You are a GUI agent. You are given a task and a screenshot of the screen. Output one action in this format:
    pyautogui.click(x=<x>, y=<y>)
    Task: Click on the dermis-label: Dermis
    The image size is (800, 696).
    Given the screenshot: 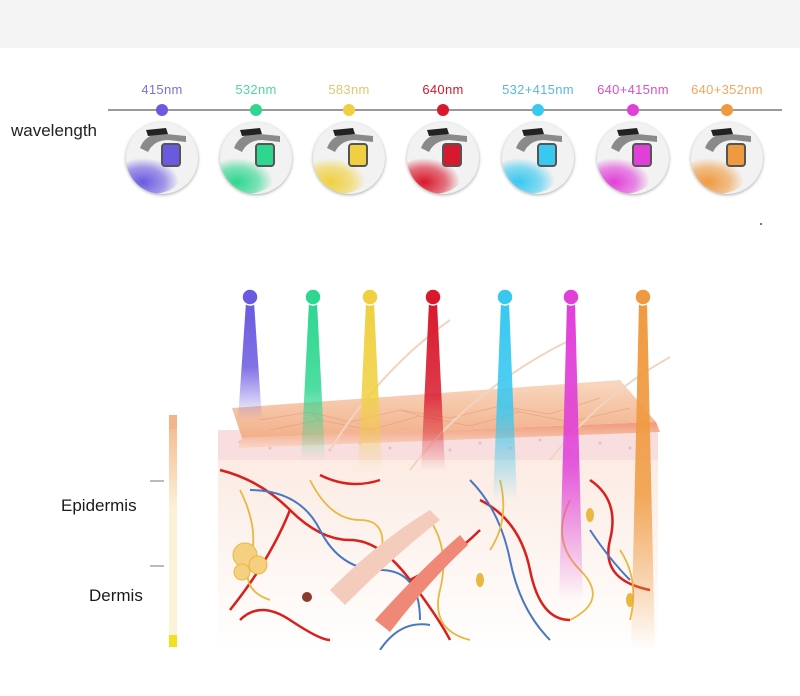 What is the action you would take?
    pyautogui.click(x=116, y=595)
    